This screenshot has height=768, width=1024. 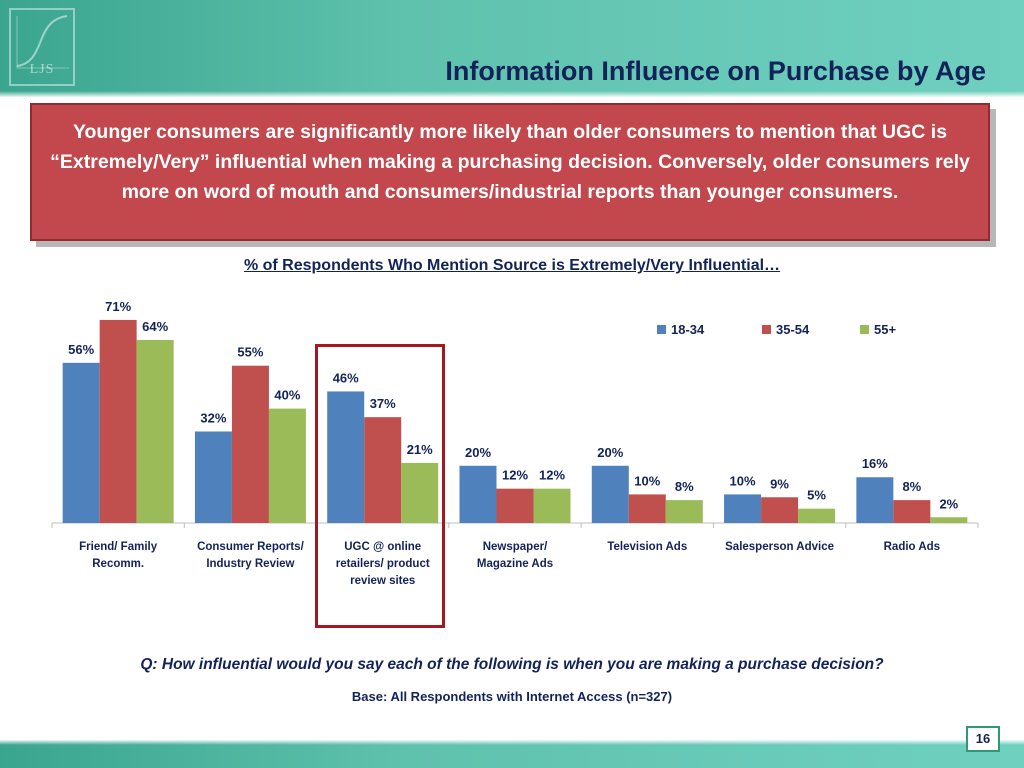 I want to click on legend-label-35-54: 35-54, so click(x=793, y=329).